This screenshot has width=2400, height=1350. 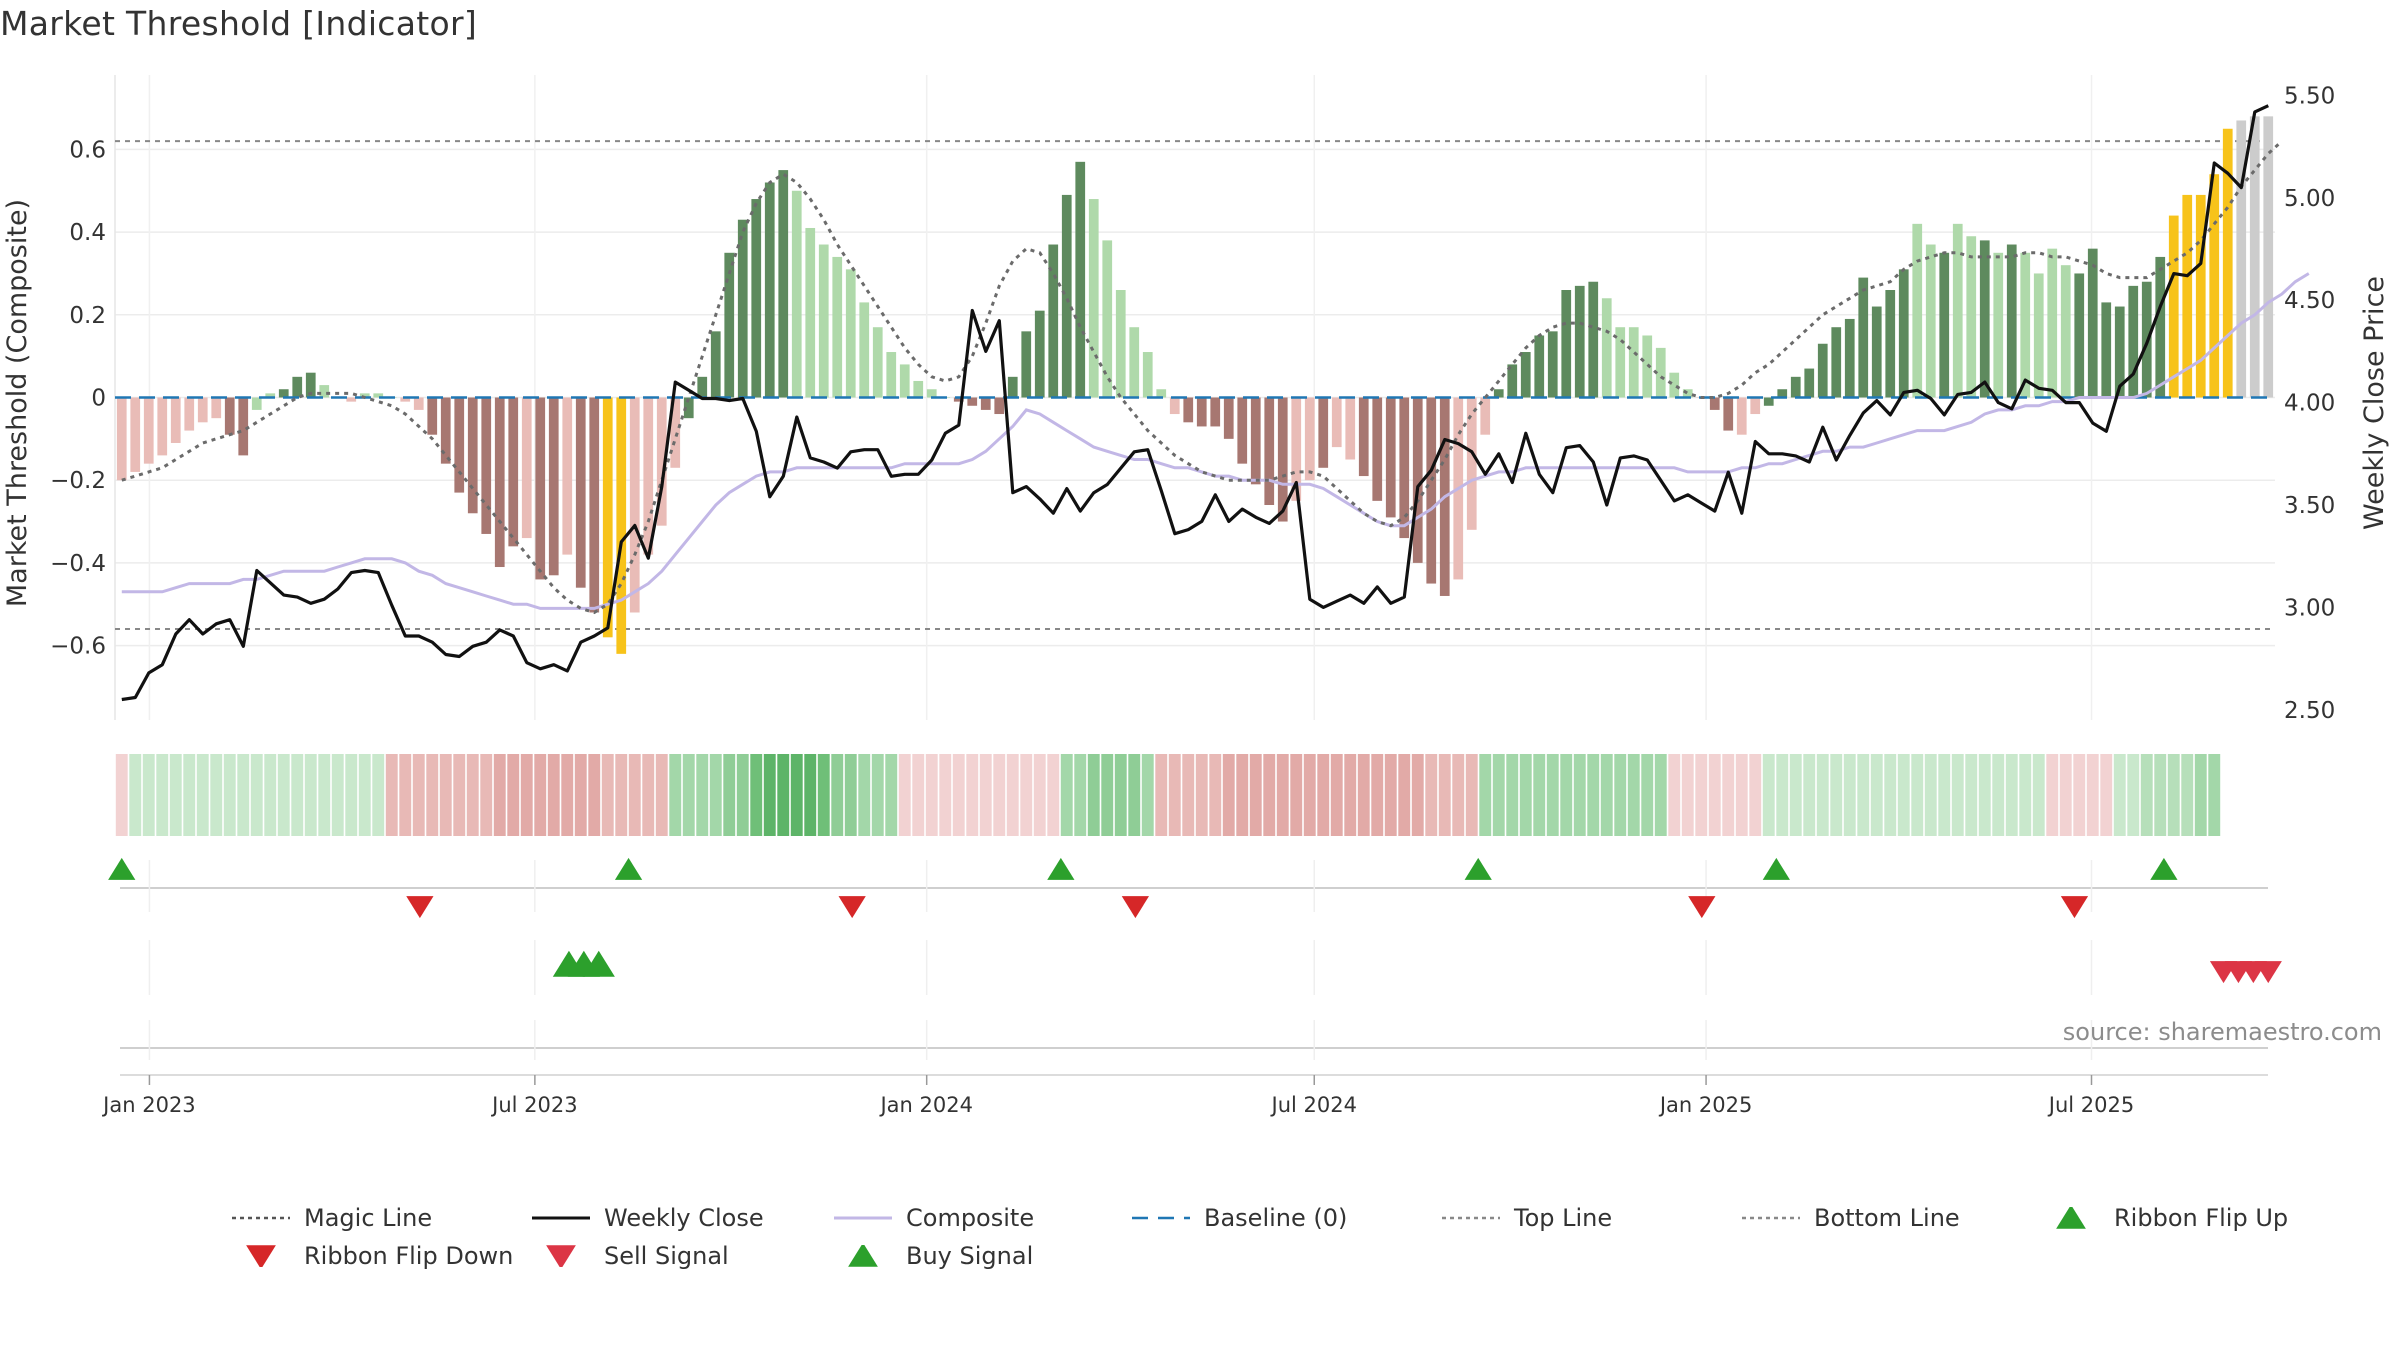 I want to click on left-tick-label: −0.6, so click(x=78, y=647).